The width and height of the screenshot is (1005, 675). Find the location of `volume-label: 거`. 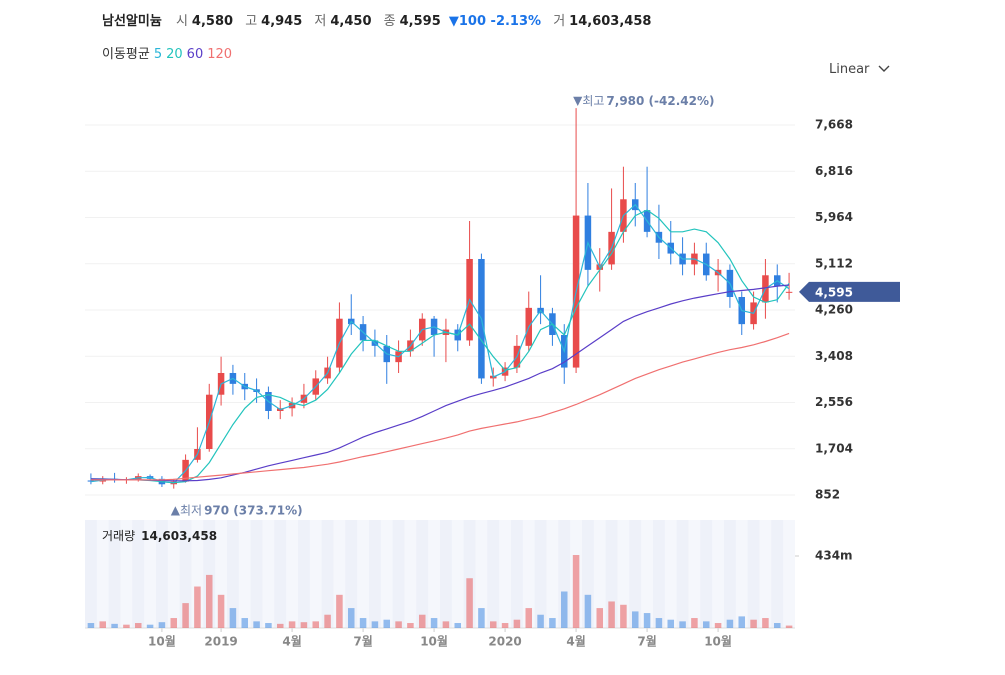

volume-label: 거 is located at coordinates (559, 21).